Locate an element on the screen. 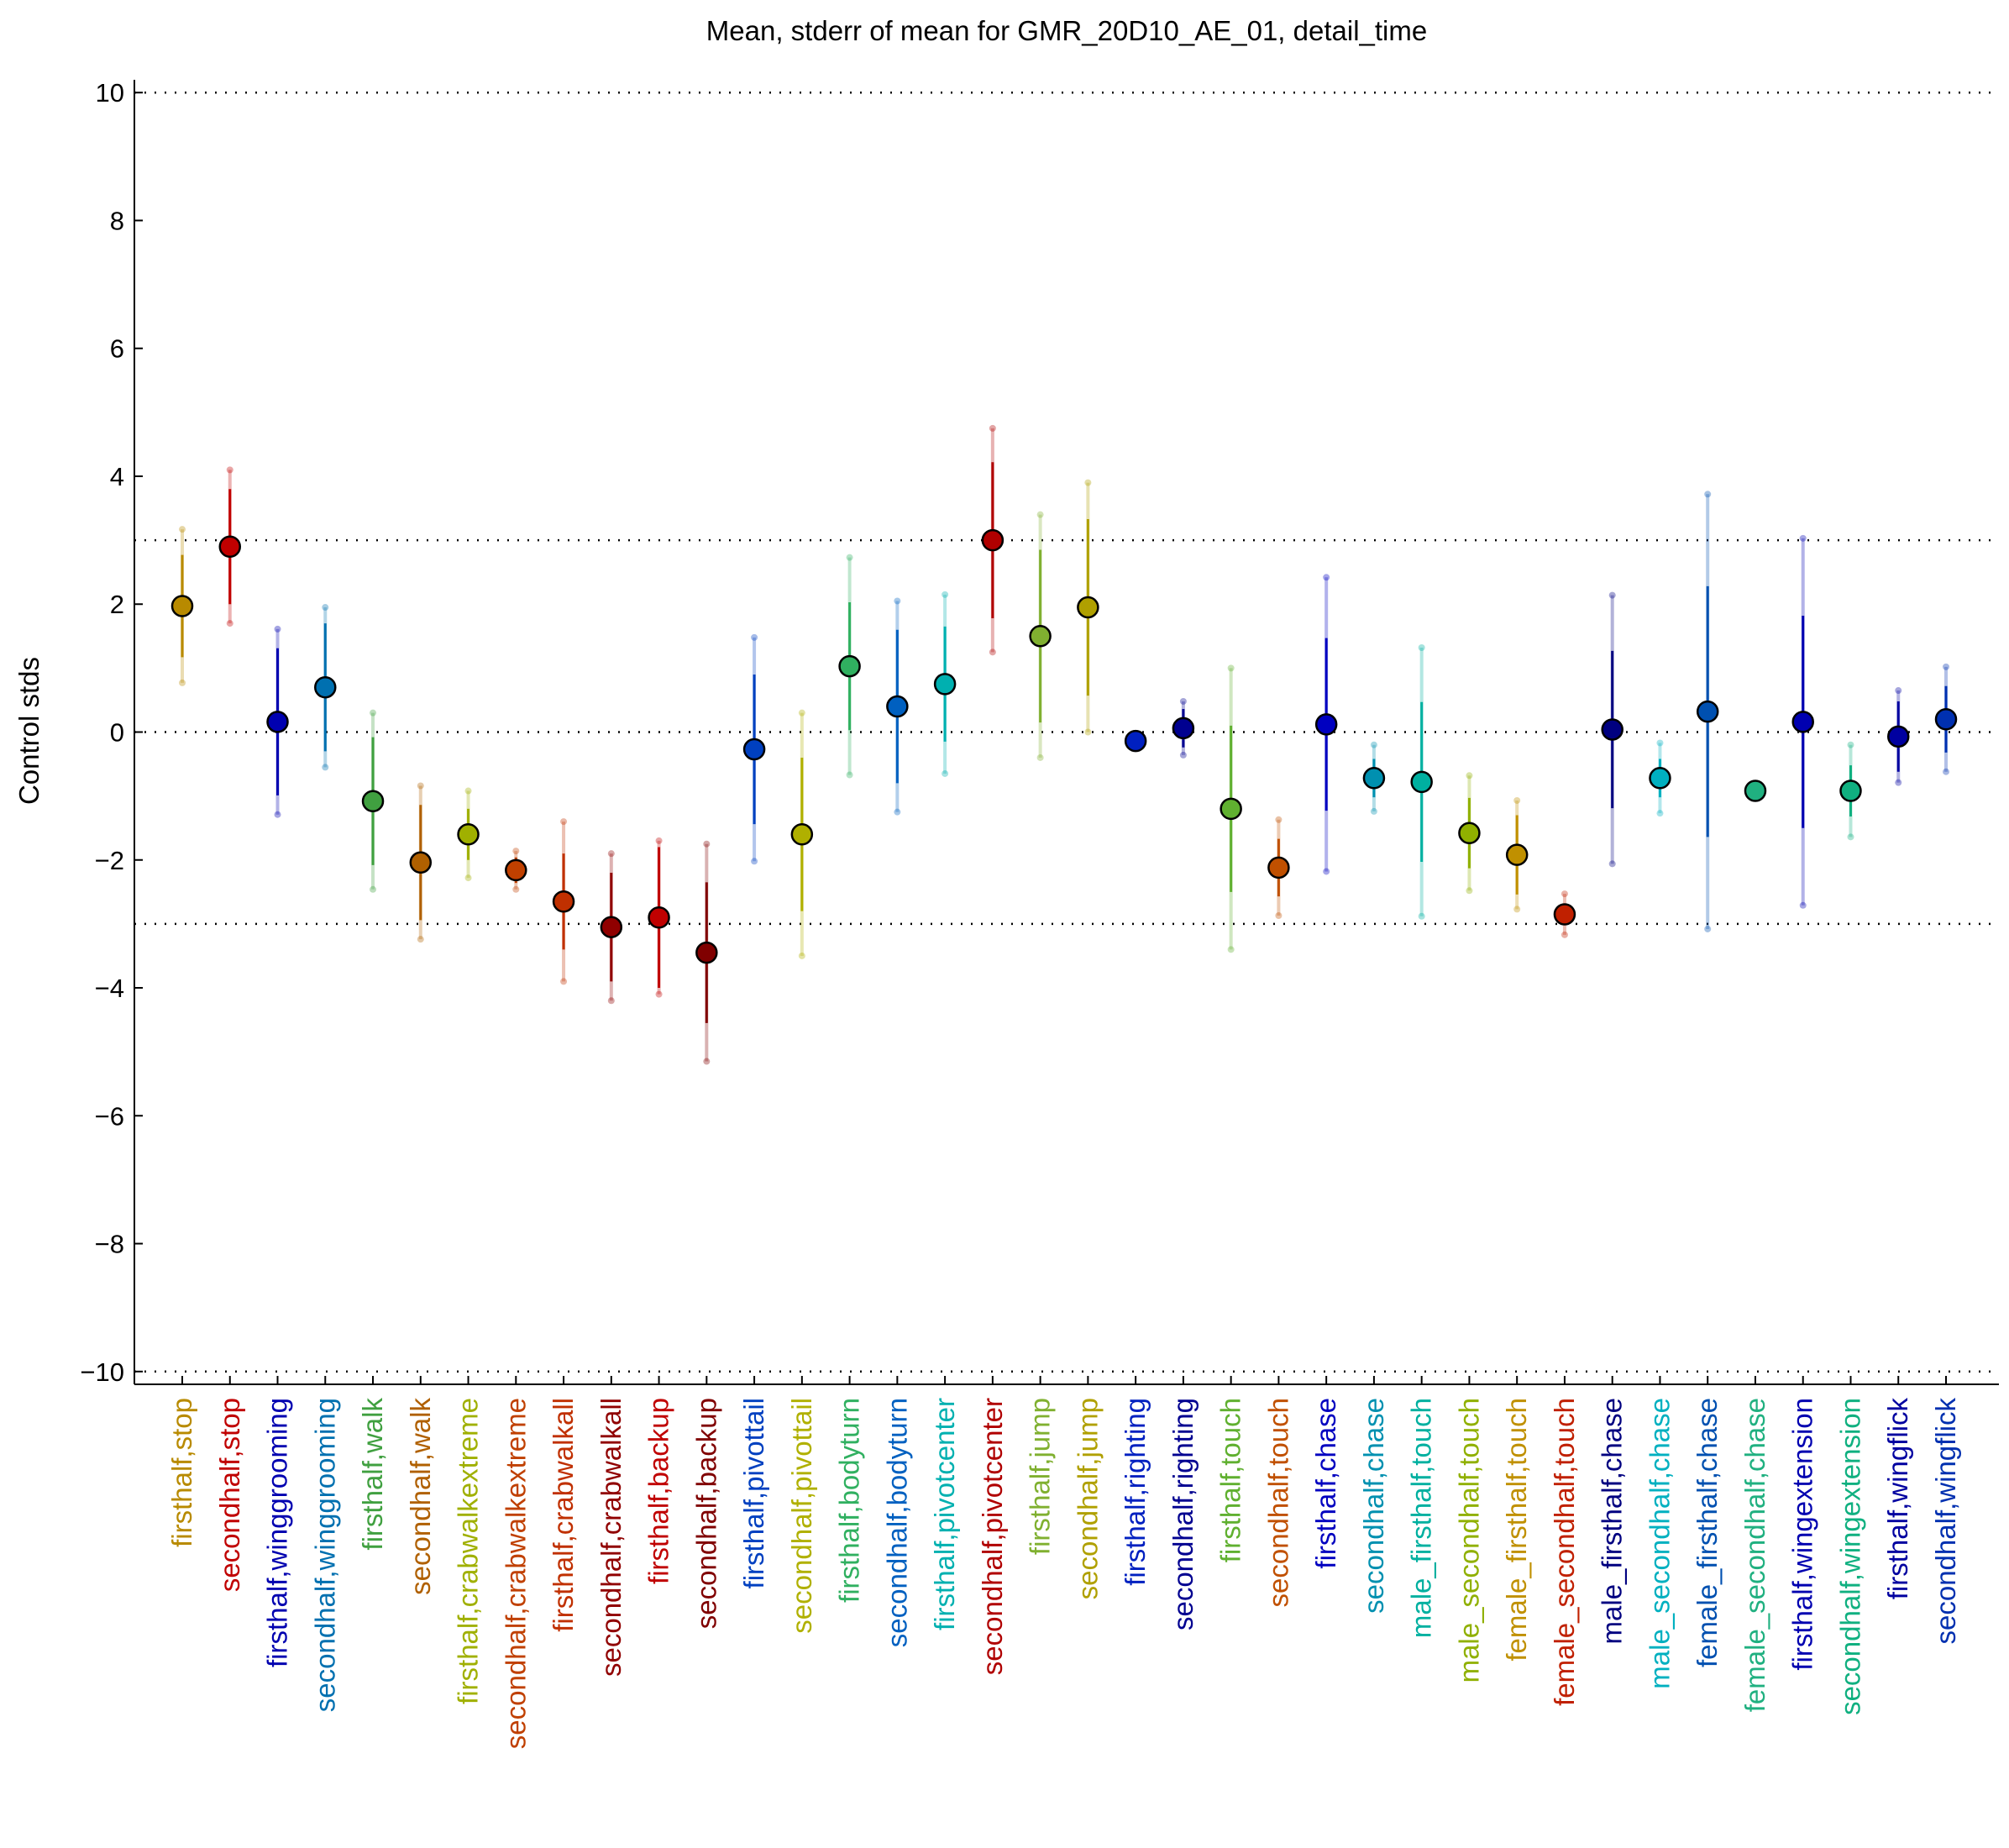 The height and width of the screenshot is (1848, 2009). x-tick-label: secondhalf,backup is located at coordinates (705, 1513).